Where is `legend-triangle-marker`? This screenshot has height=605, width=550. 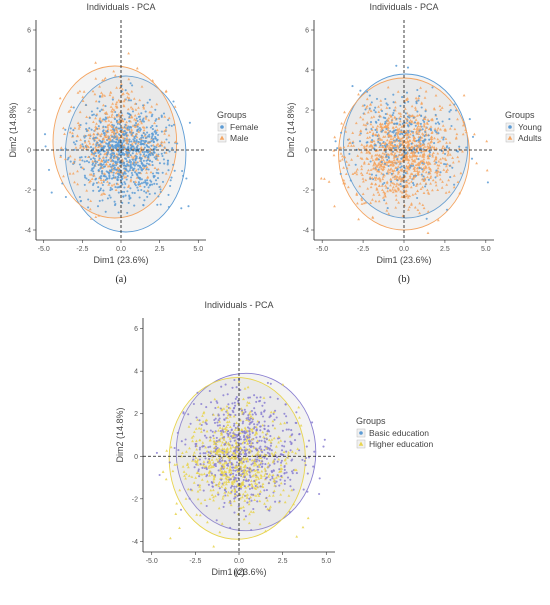
legend-triangle-marker is located at coordinates (510, 137).